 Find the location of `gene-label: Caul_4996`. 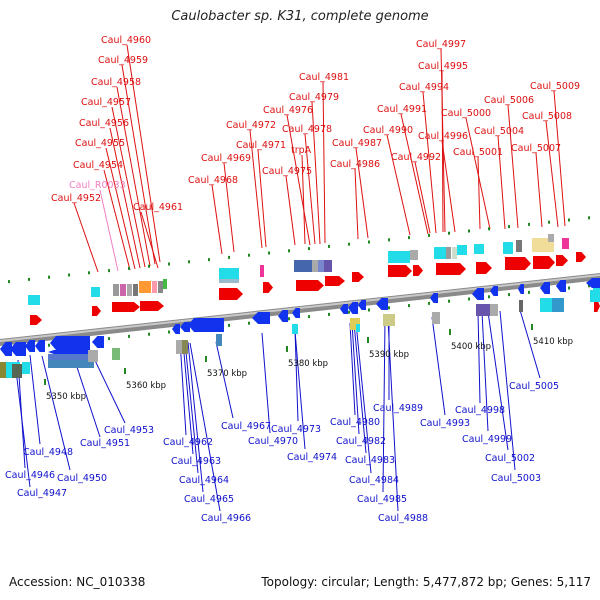

gene-label: Caul_4996 is located at coordinates (443, 136).